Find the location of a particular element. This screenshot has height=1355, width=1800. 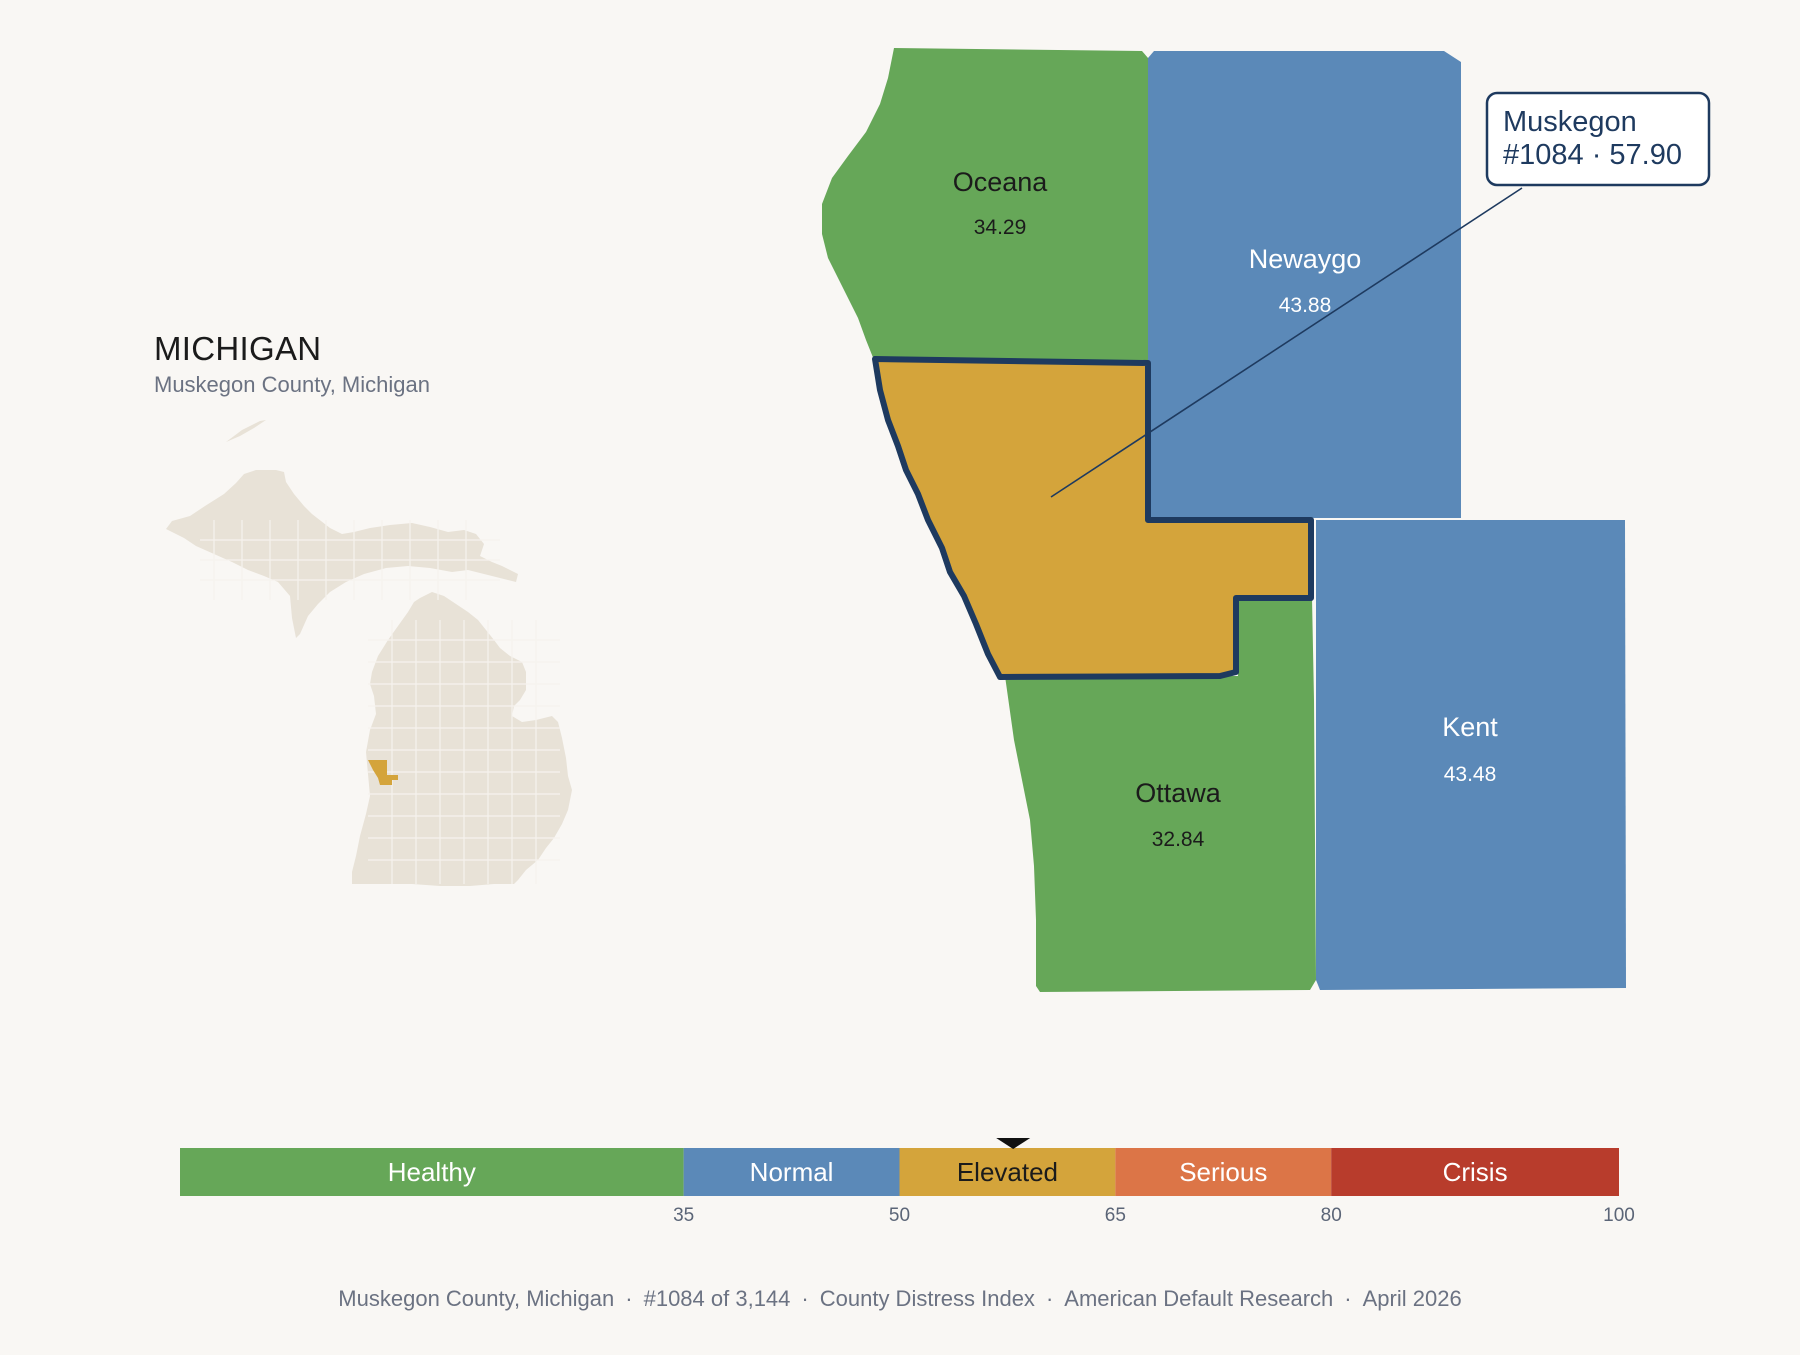

footer-org: American Default Research is located at coordinates (1199, 1298).